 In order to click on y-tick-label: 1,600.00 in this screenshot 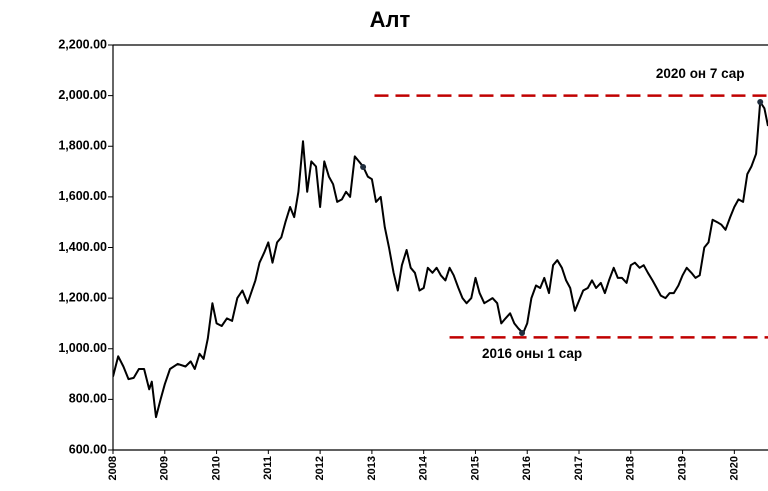, I will do `click(82, 196)`.